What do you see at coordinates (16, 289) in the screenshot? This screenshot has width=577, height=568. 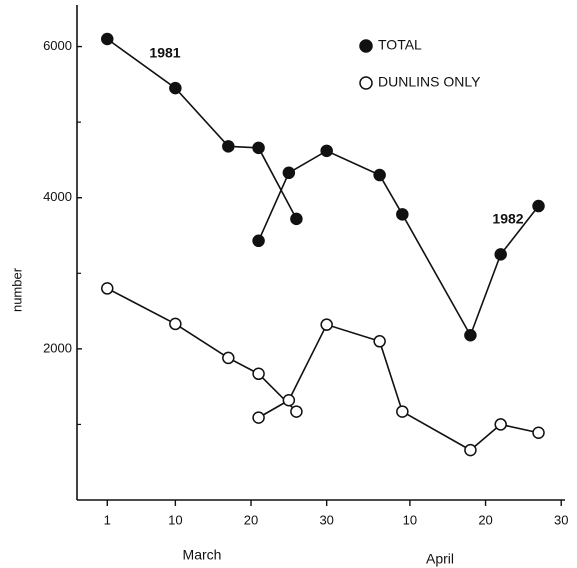 I see `y-axis-label: number` at bounding box center [16, 289].